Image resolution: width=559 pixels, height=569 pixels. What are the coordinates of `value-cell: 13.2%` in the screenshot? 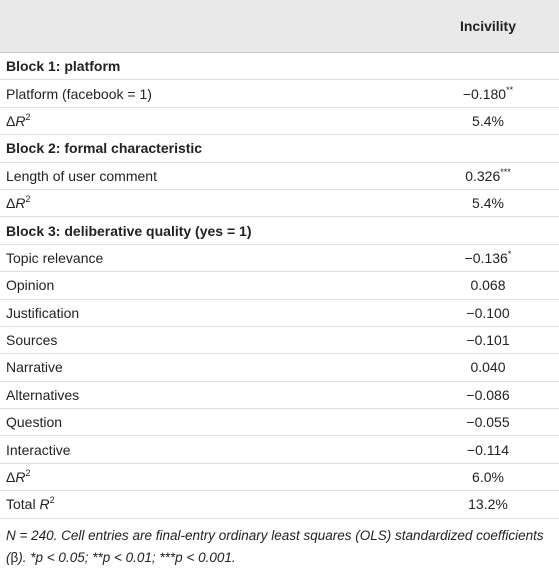 It's located at (488, 504).